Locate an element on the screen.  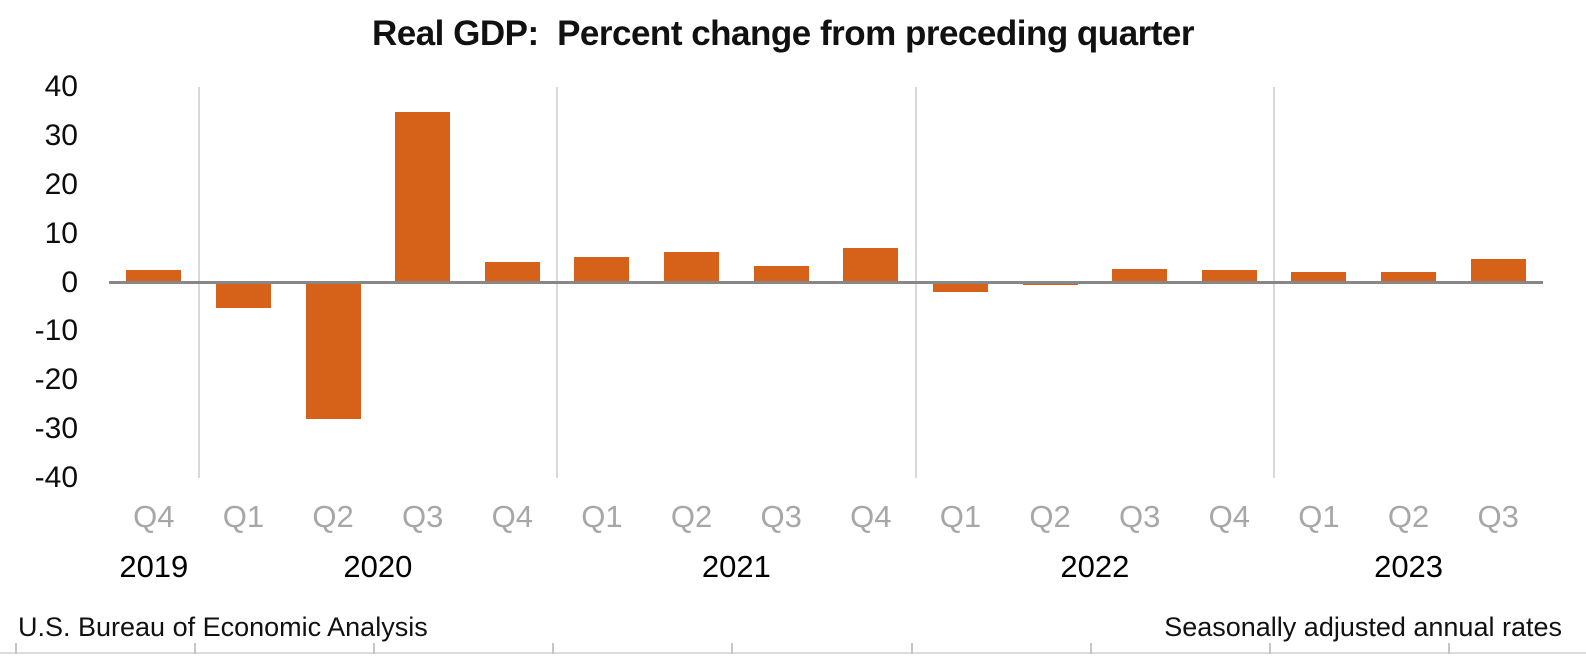
x-axis-year-label: 2019 is located at coordinates (154, 566).